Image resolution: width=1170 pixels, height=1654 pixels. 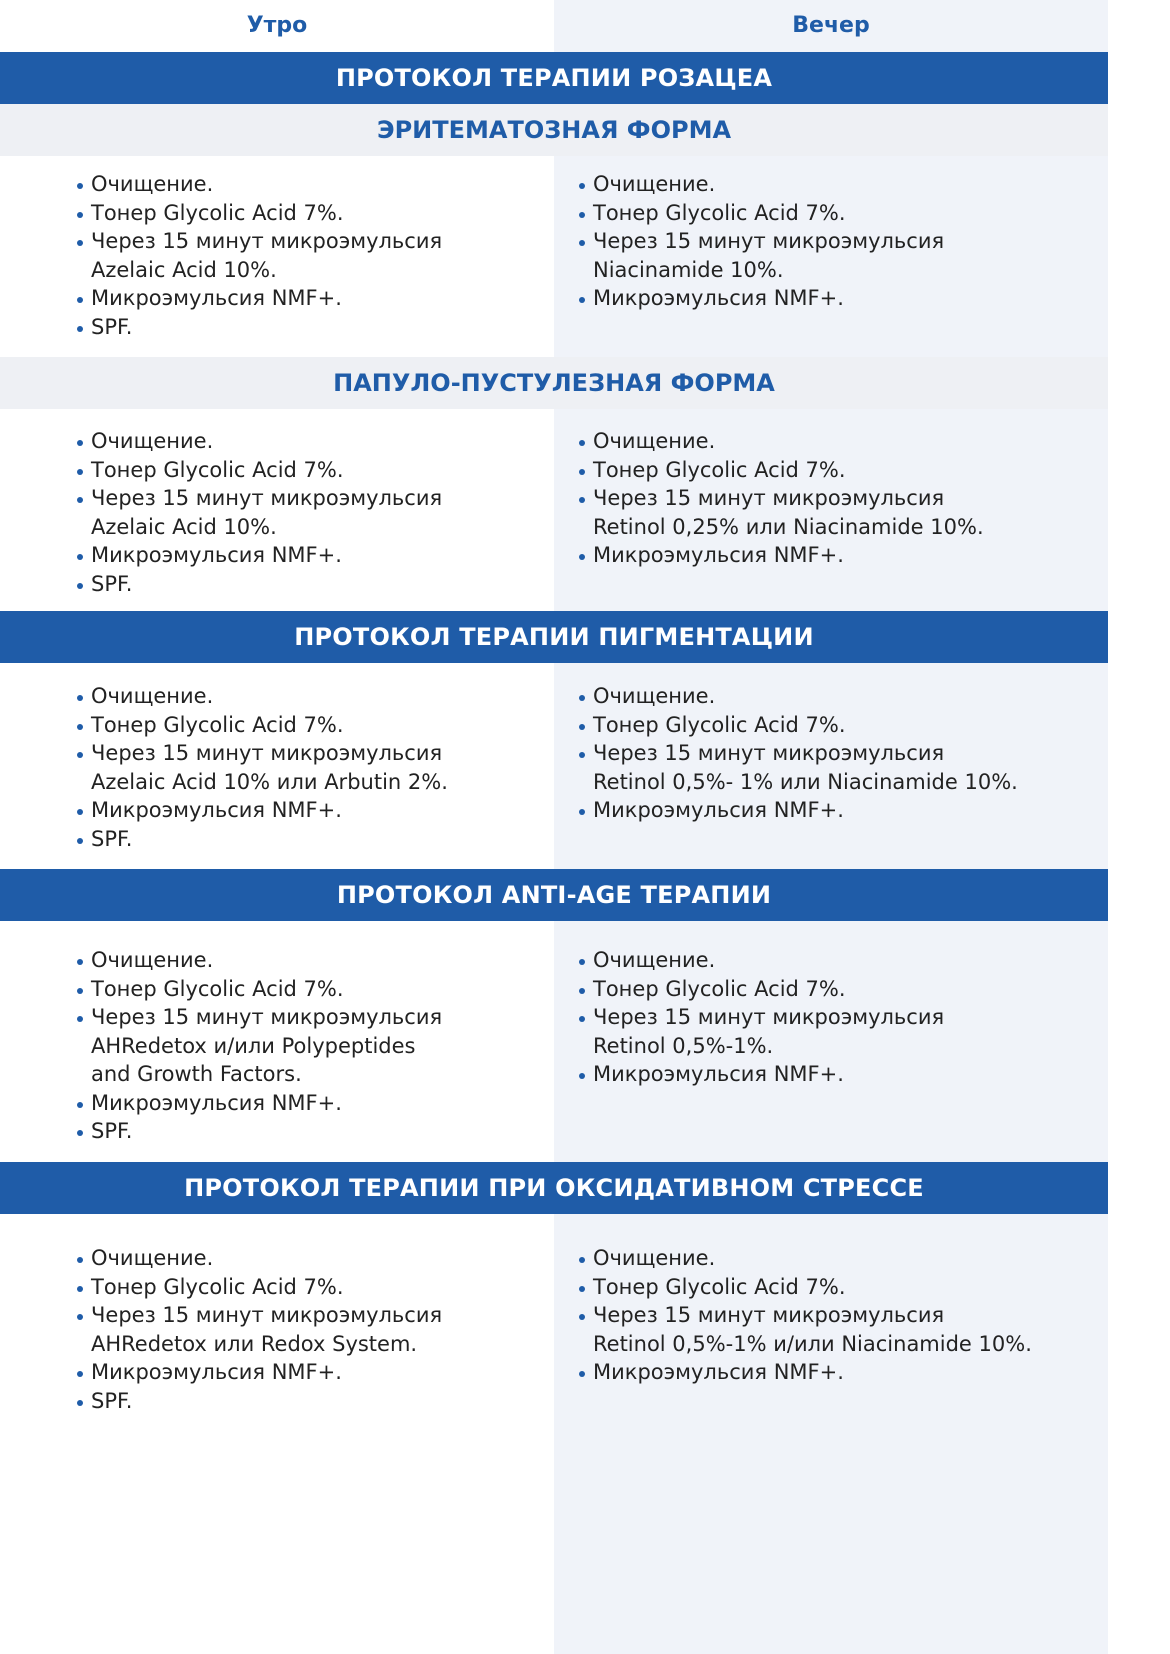 What do you see at coordinates (277, 25) in the screenshot?
I see `morning-header: Утро` at bounding box center [277, 25].